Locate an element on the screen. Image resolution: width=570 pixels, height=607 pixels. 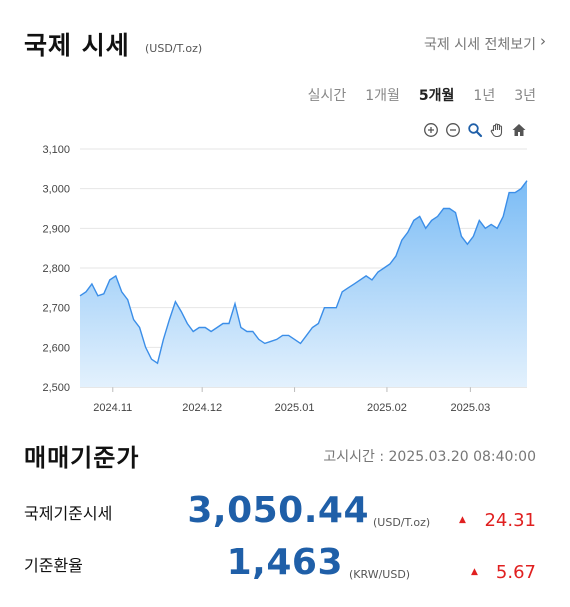
period-tabs: 실시간 1개월 5개월 1년 3년 is located at coordinates (422, 95).